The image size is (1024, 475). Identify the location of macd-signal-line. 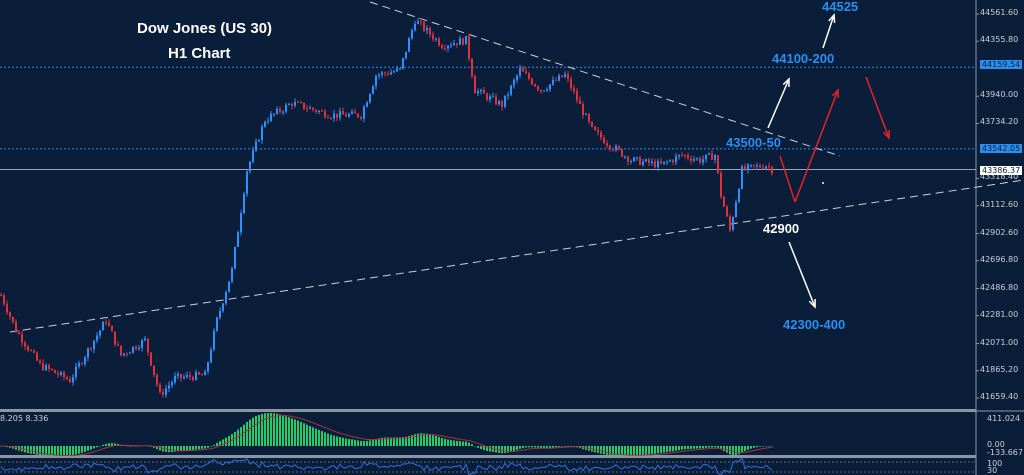
(386, 435).